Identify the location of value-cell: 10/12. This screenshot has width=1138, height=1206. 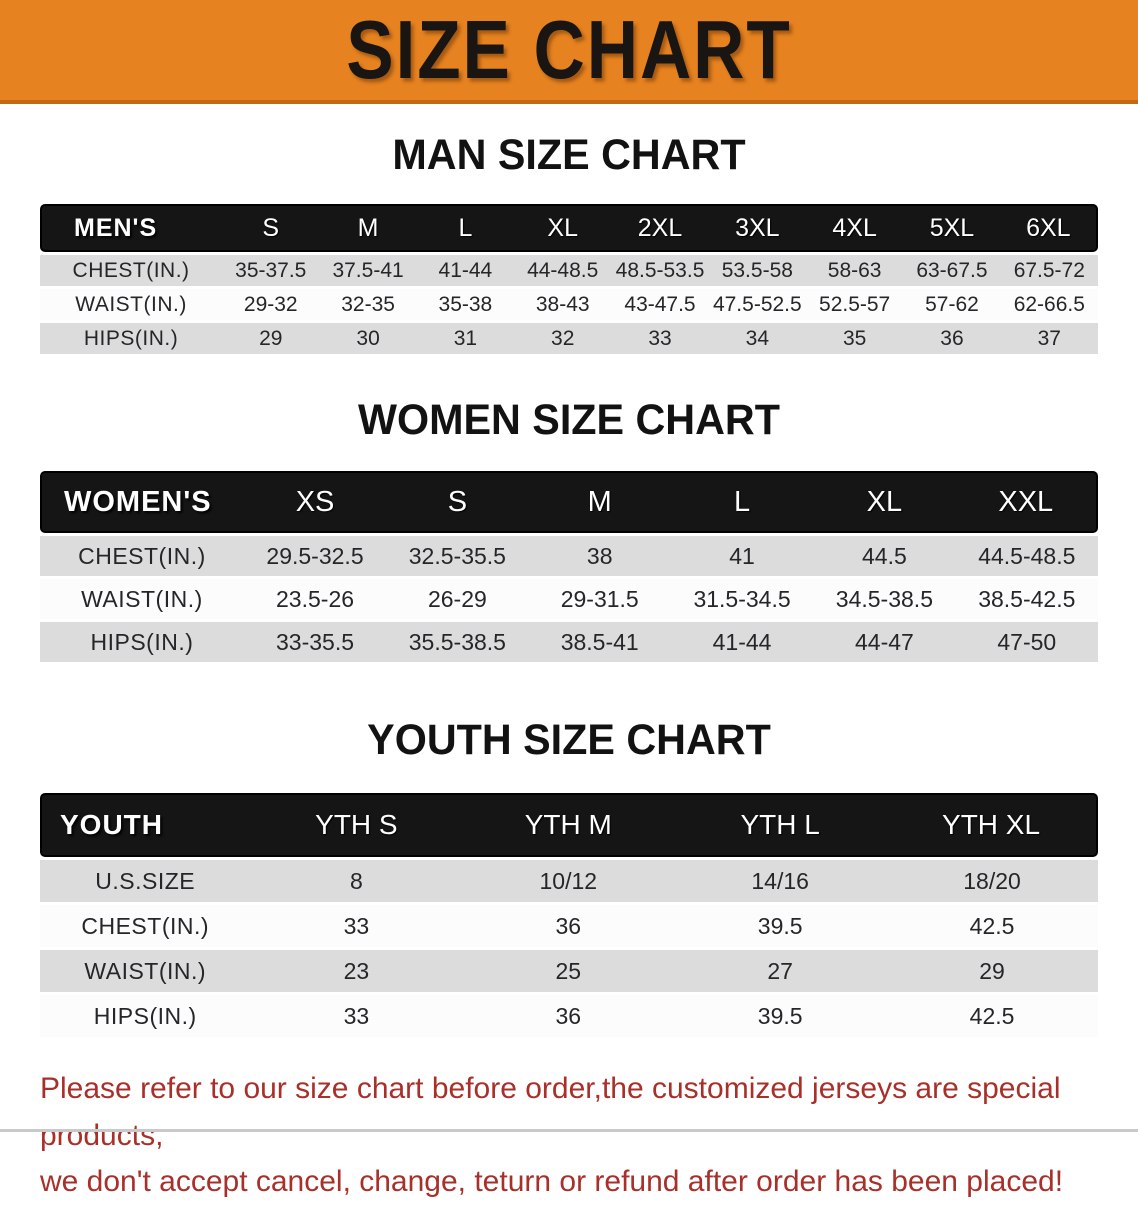
(568, 881).